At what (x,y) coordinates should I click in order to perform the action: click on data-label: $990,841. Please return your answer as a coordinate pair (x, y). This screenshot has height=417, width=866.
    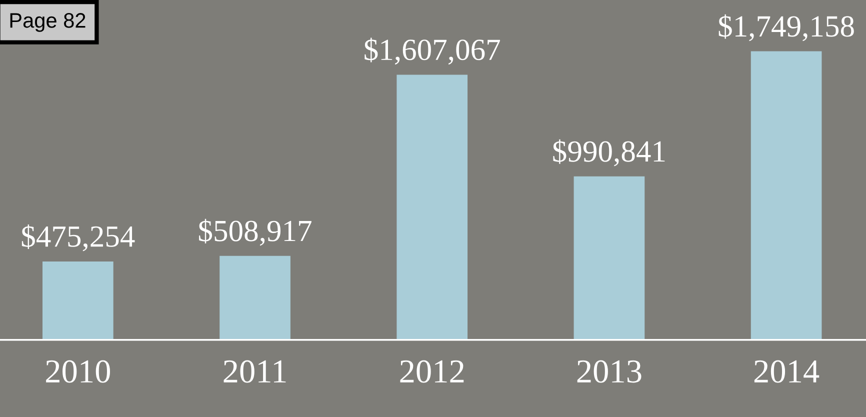
    Looking at the image, I should click on (609, 152).